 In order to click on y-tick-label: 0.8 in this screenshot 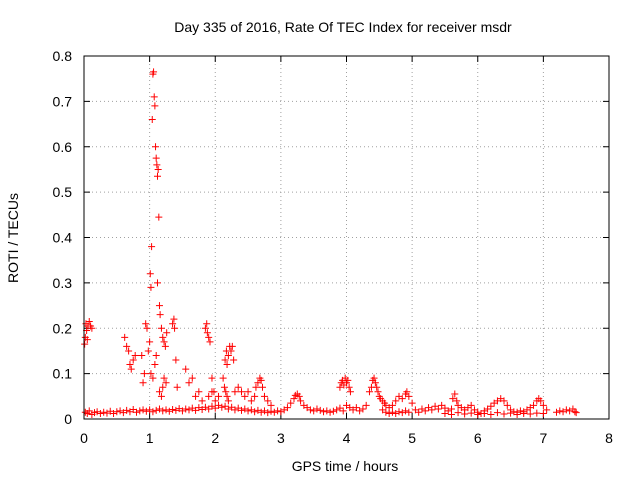, I will do `click(63, 56)`.